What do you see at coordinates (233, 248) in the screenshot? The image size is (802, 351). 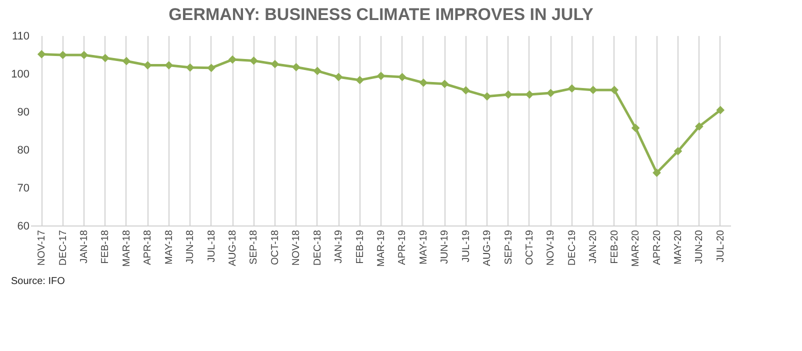 I see `x-tick-label: AUG-18` at bounding box center [233, 248].